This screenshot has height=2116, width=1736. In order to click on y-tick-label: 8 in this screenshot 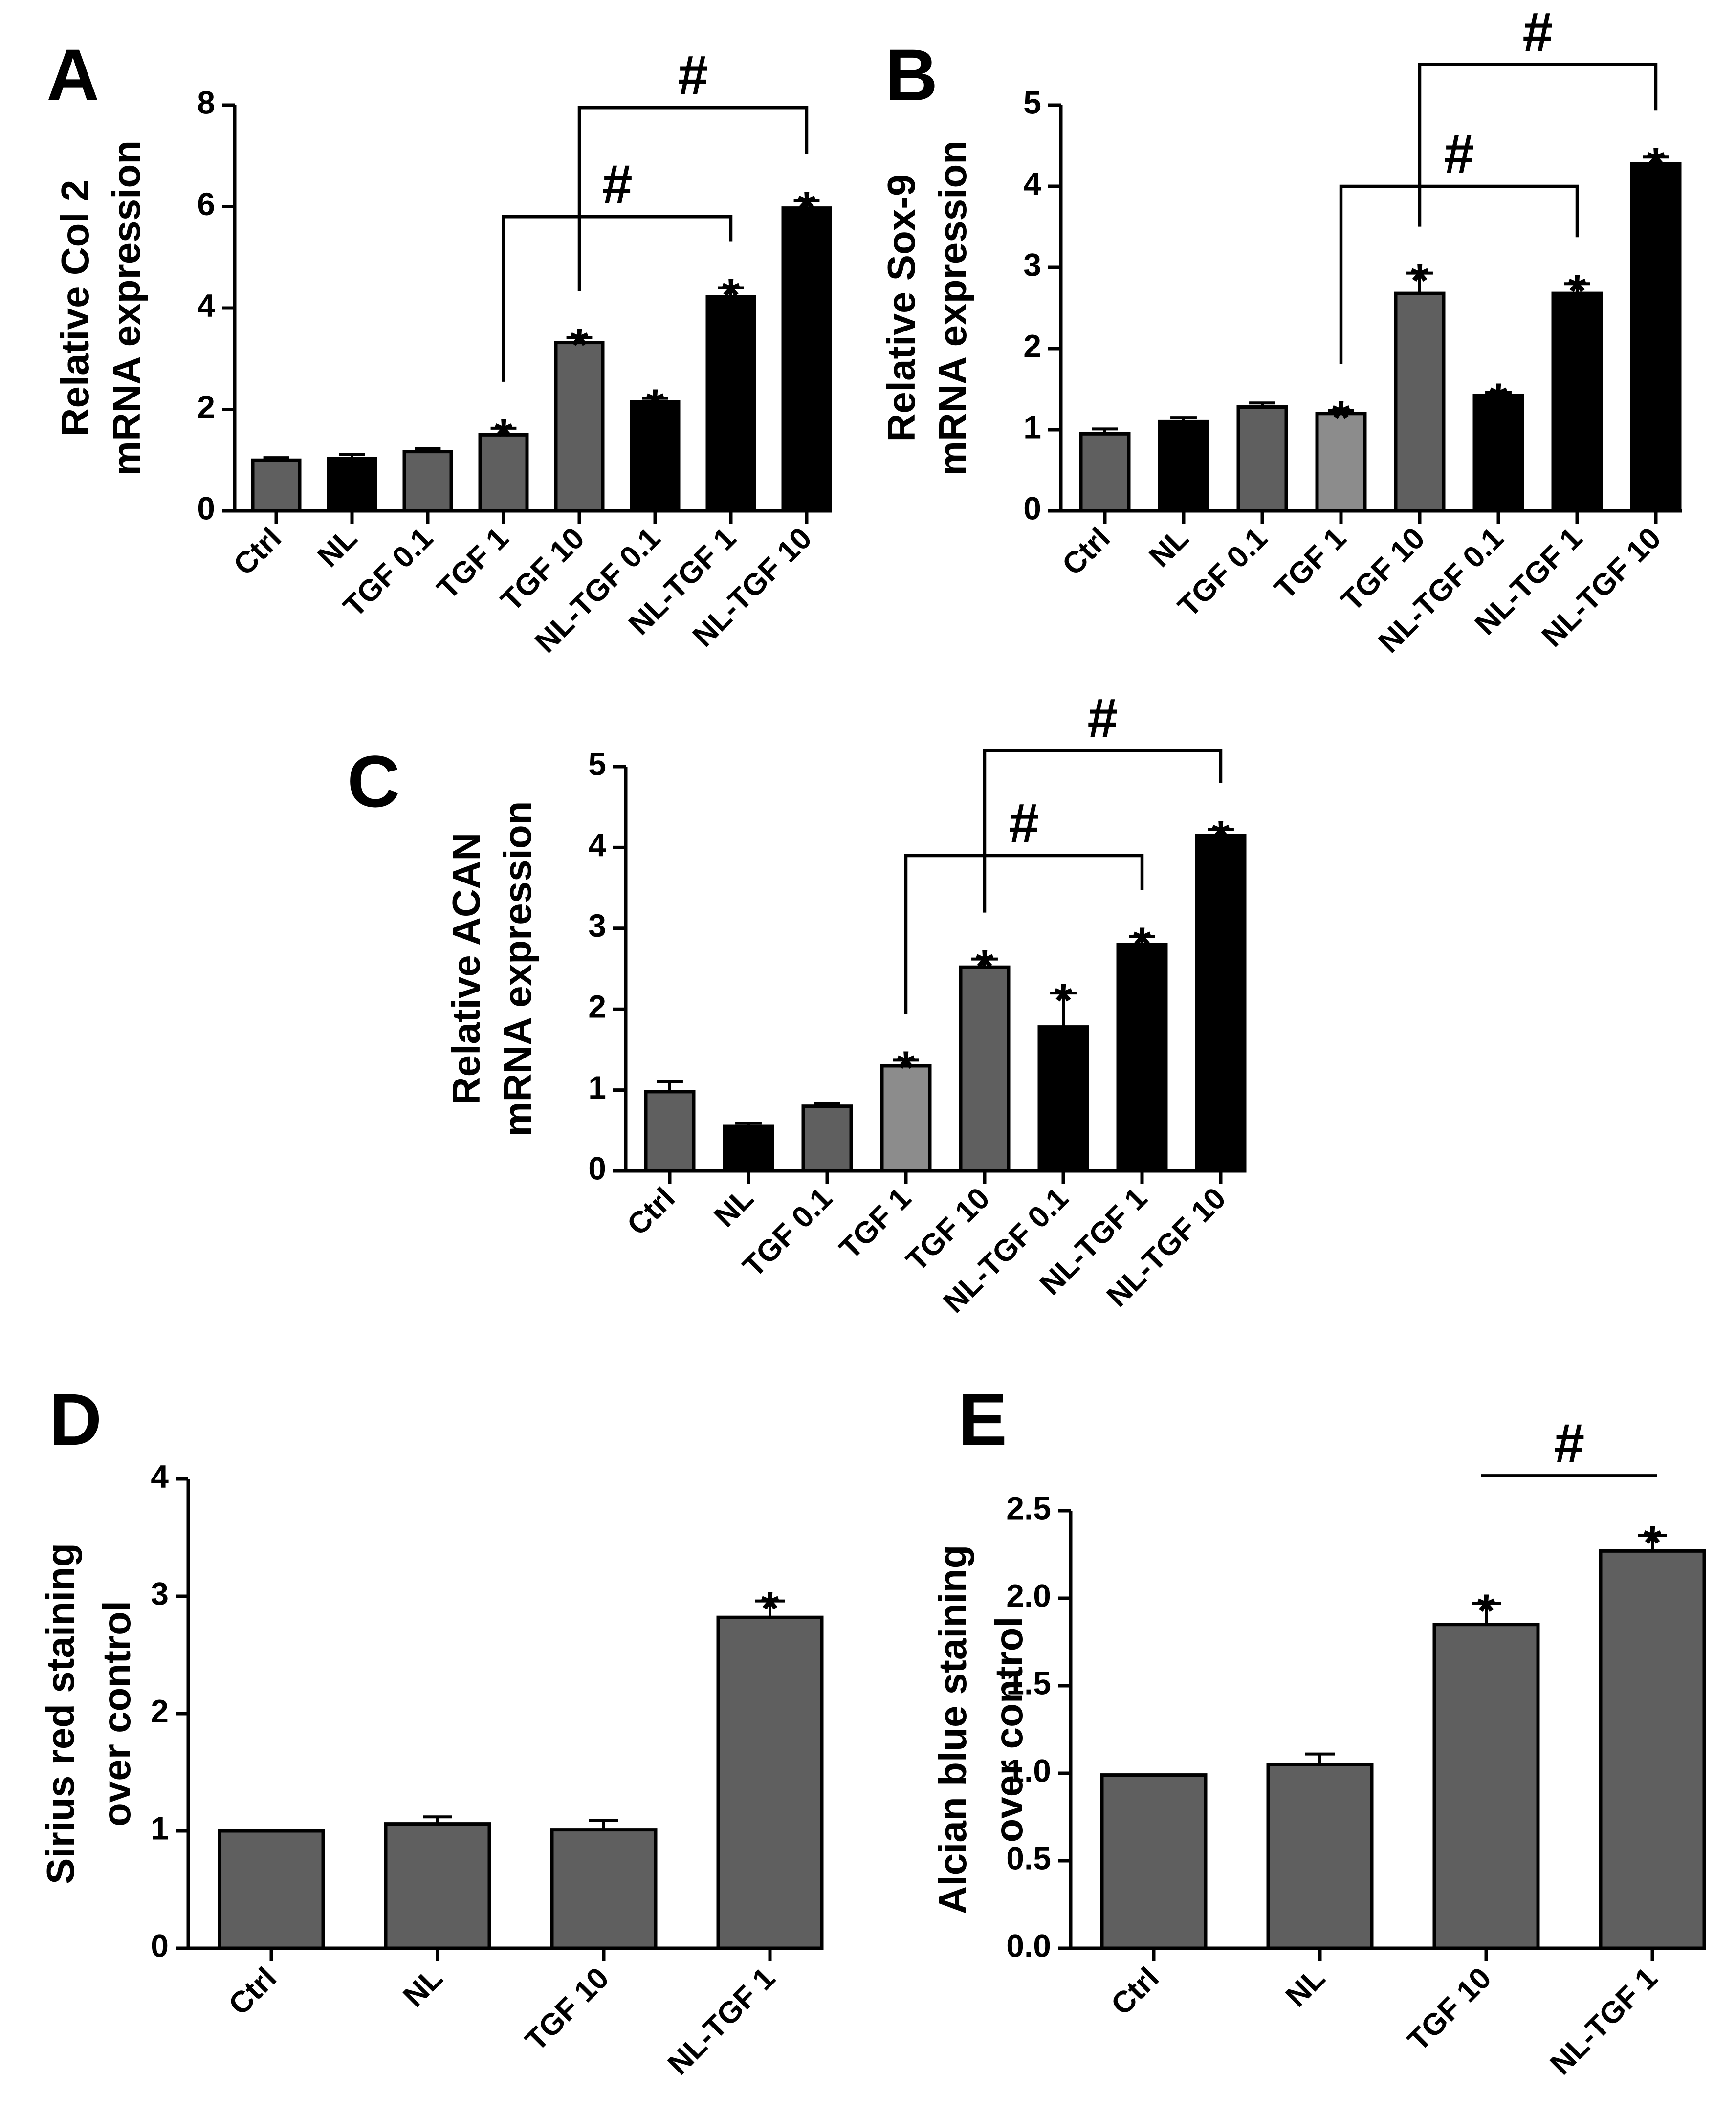, I will do `click(206, 102)`.